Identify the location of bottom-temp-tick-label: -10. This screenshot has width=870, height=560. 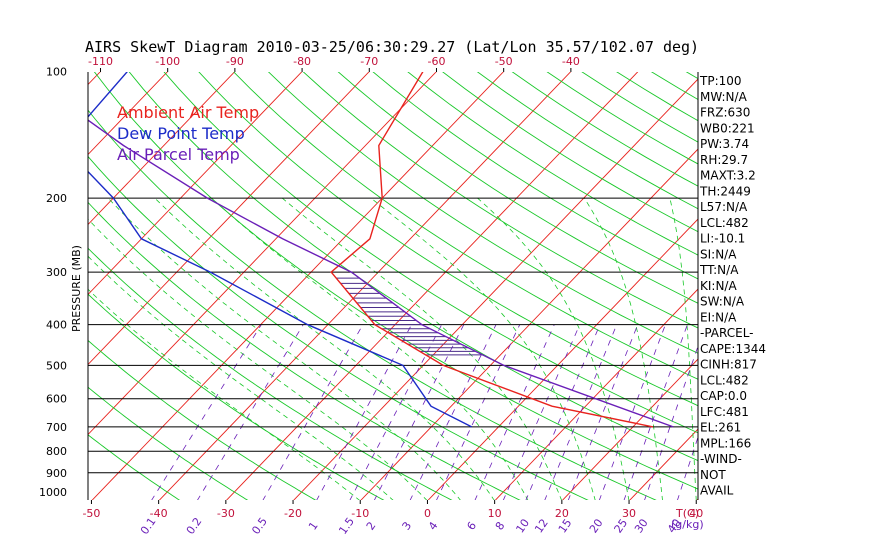
(360, 513).